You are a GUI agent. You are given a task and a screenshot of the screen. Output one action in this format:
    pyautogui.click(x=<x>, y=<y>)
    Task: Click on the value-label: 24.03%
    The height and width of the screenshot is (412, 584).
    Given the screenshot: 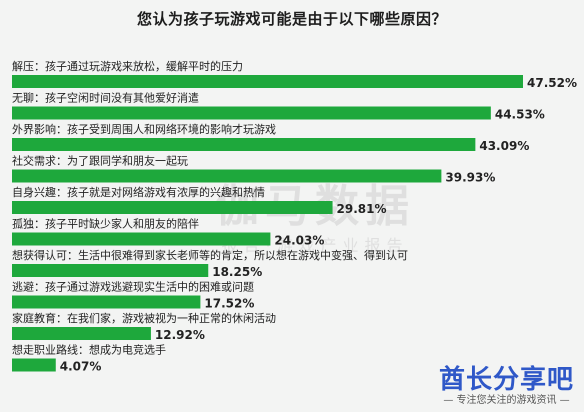 What is the action you would take?
    pyautogui.click(x=299, y=241)
    